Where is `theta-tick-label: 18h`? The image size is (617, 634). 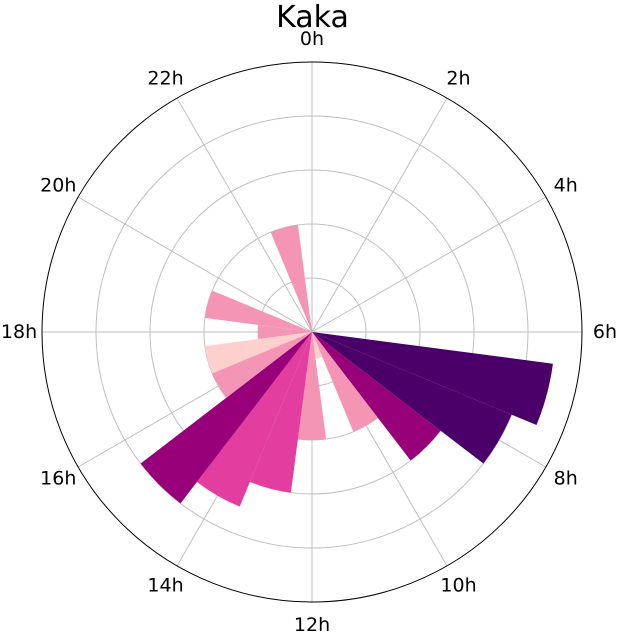 theta-tick-label: 18h is located at coordinates (19, 332).